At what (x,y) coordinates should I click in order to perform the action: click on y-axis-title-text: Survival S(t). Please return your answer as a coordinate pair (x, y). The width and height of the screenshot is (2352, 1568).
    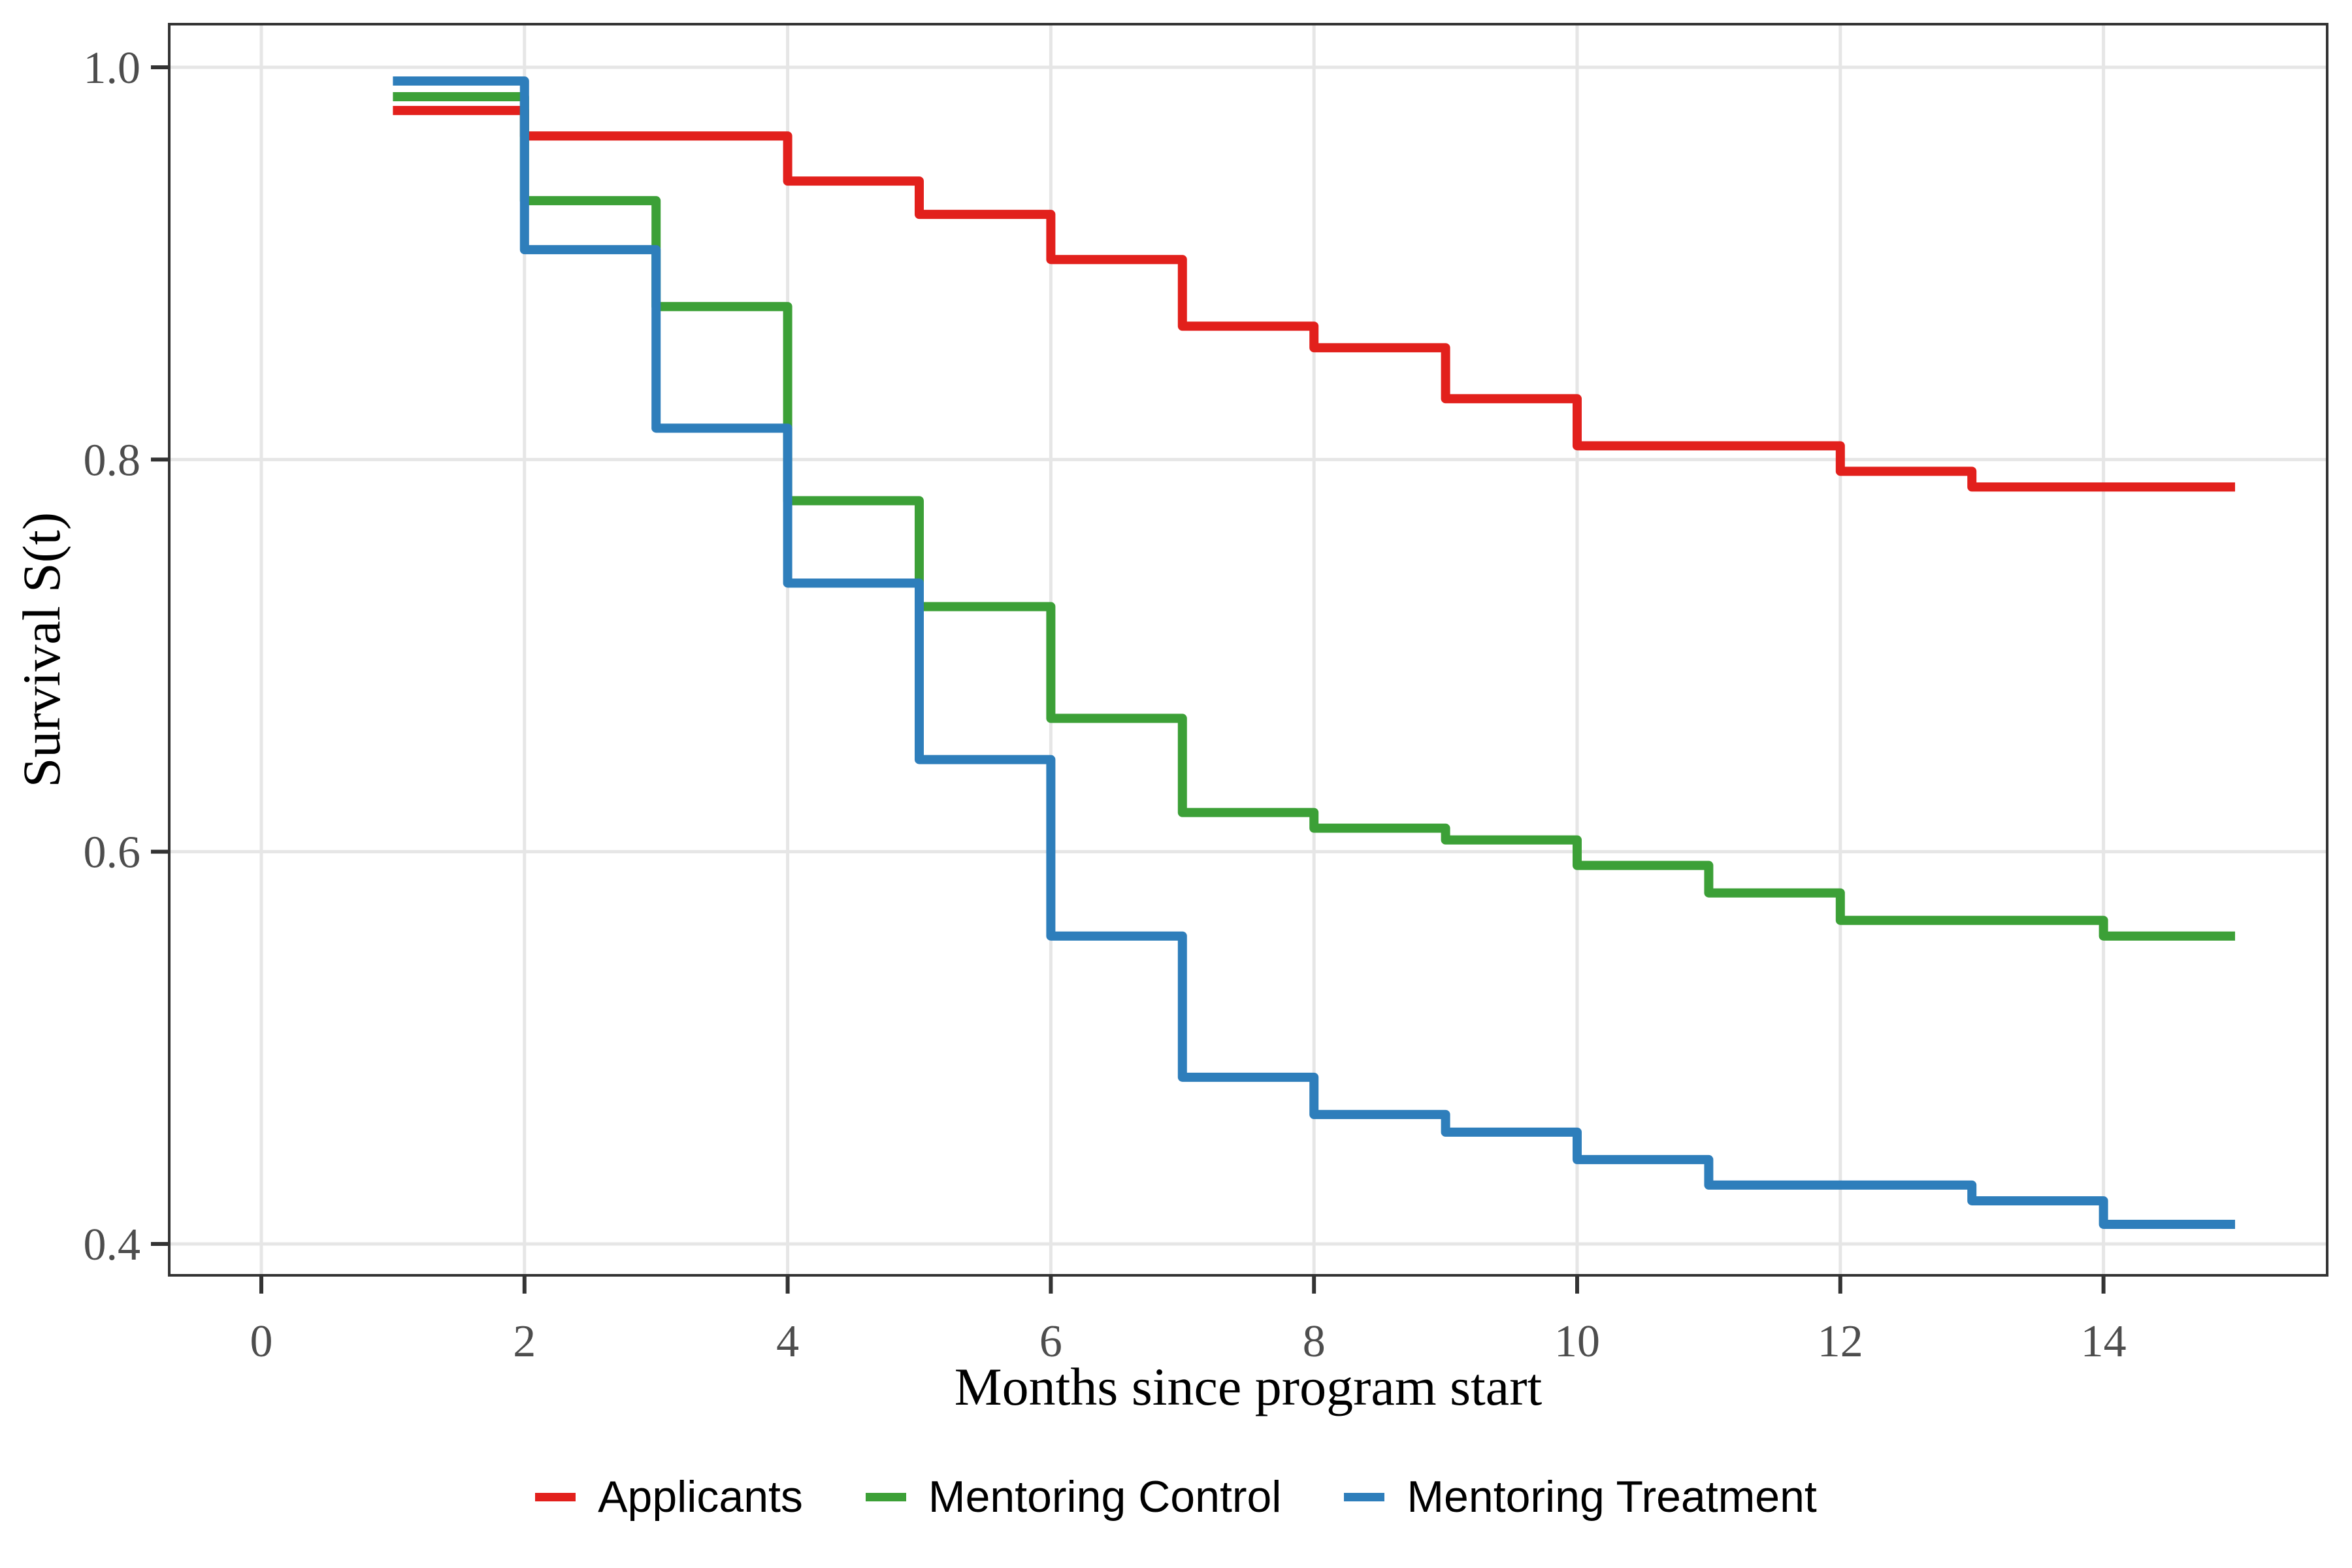
    Looking at the image, I should click on (41, 650).